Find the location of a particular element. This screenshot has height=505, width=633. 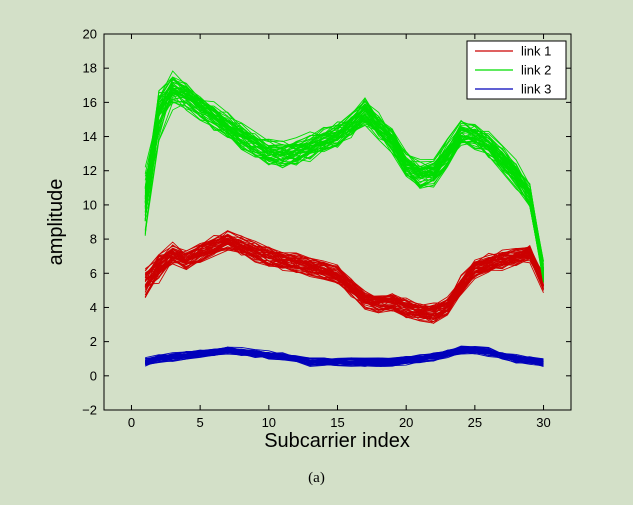

x-tick-label: 10 is located at coordinates (269, 422).